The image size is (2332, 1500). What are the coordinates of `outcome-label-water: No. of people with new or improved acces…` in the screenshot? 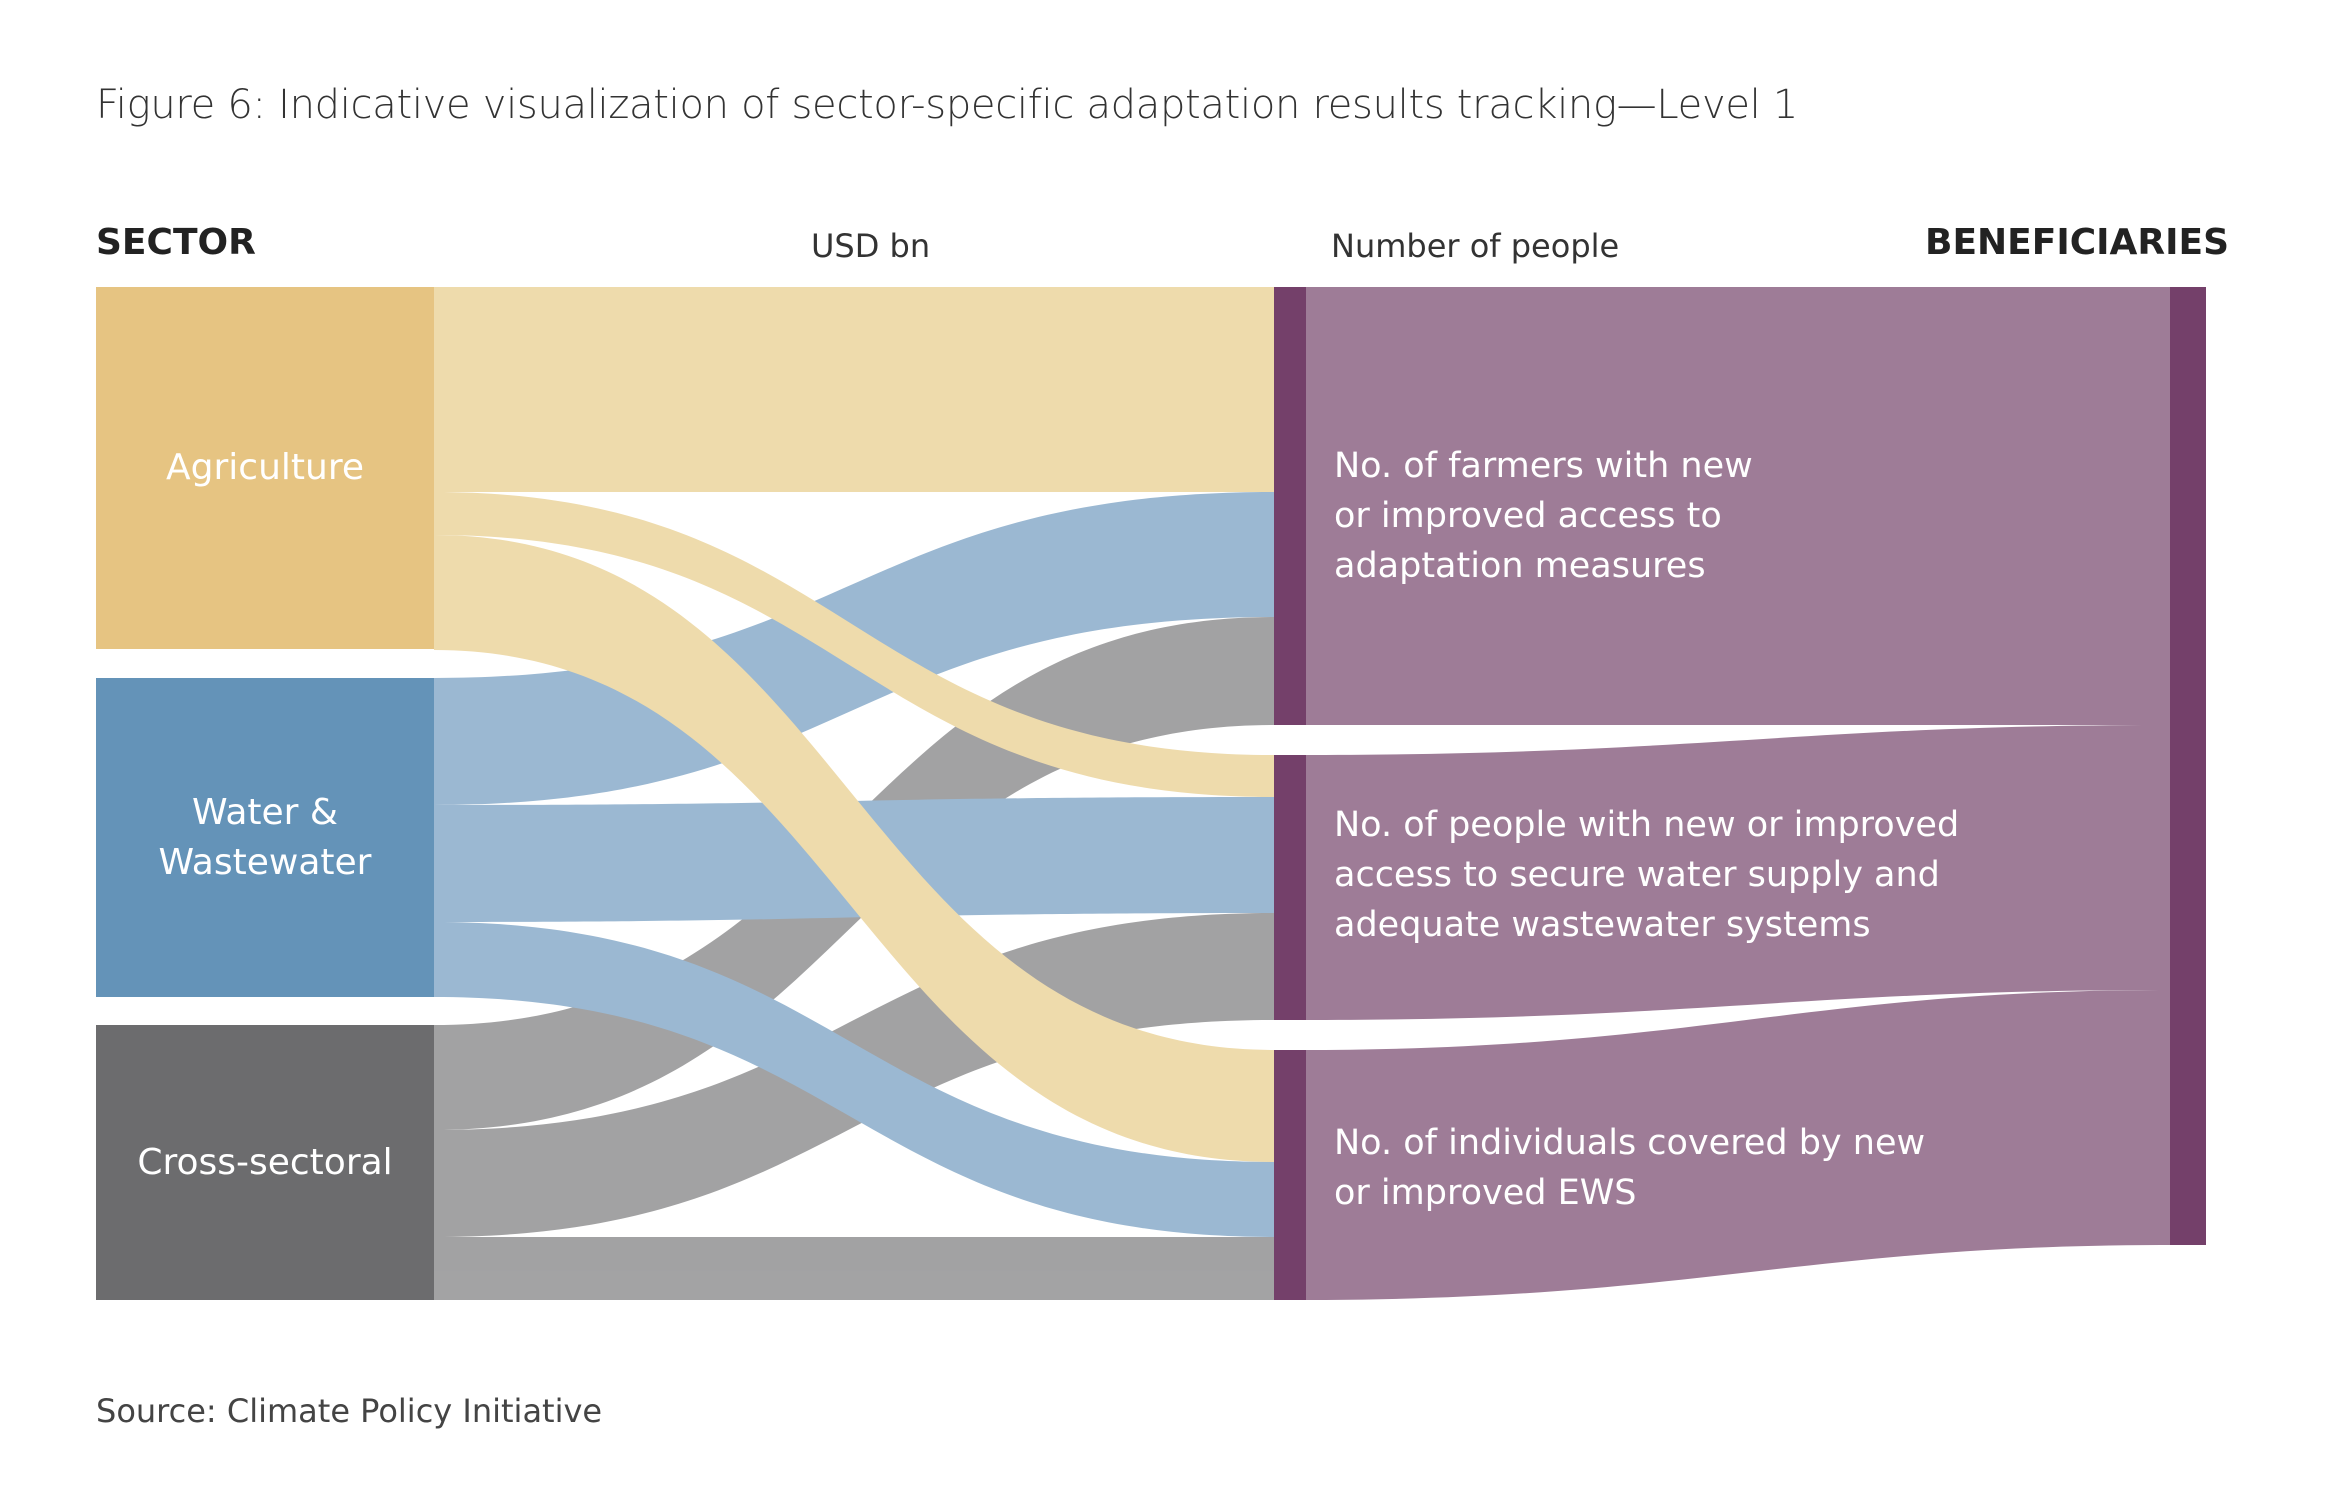 It's located at (1647, 875).